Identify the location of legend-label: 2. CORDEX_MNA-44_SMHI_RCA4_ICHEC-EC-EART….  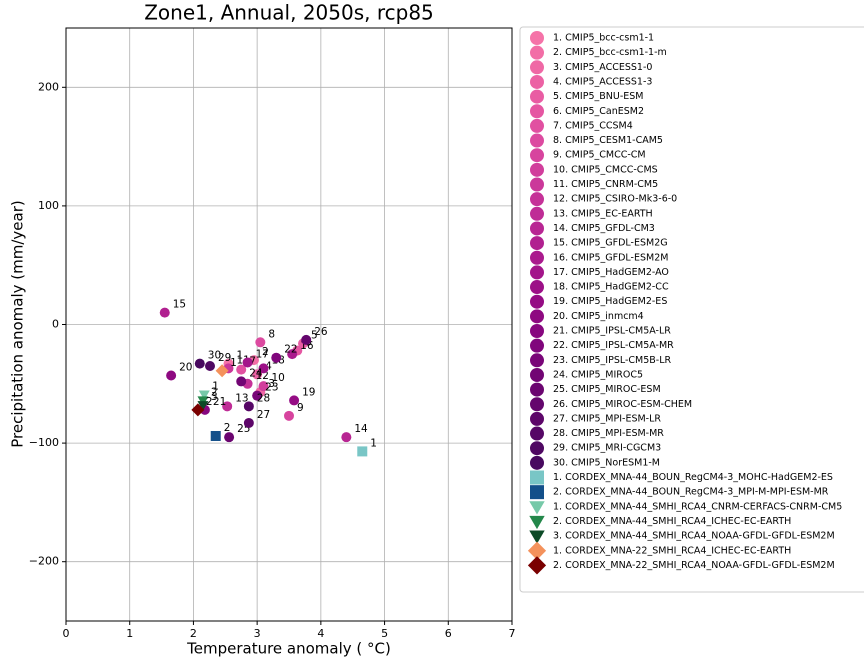
(672, 521).